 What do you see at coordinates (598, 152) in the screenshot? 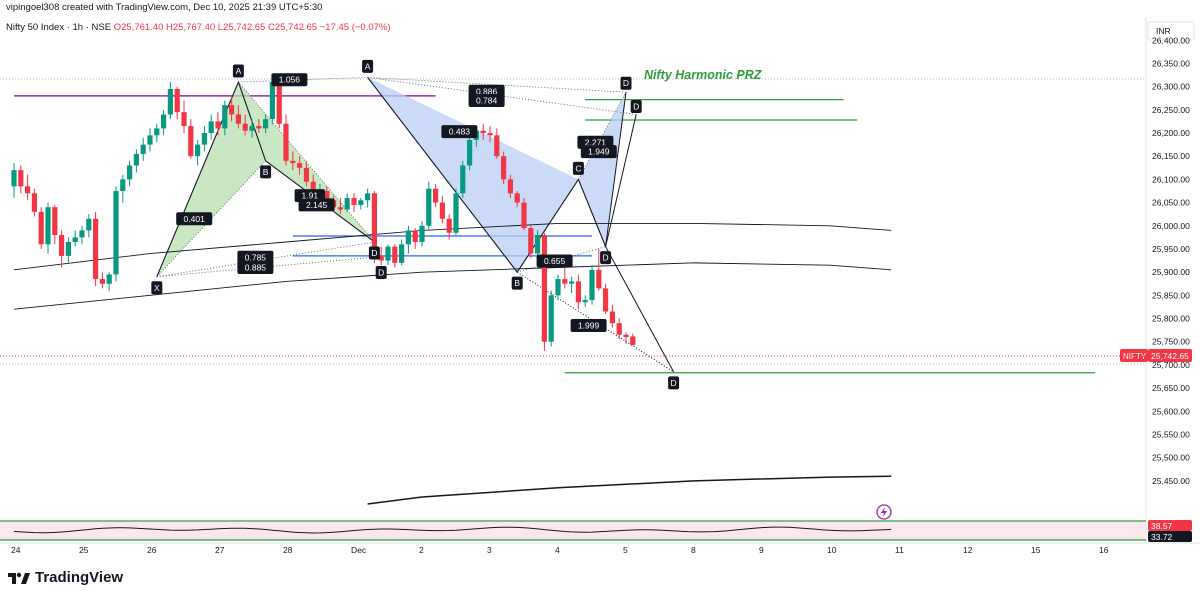
I see `ratio-cd2-box` at bounding box center [598, 152].